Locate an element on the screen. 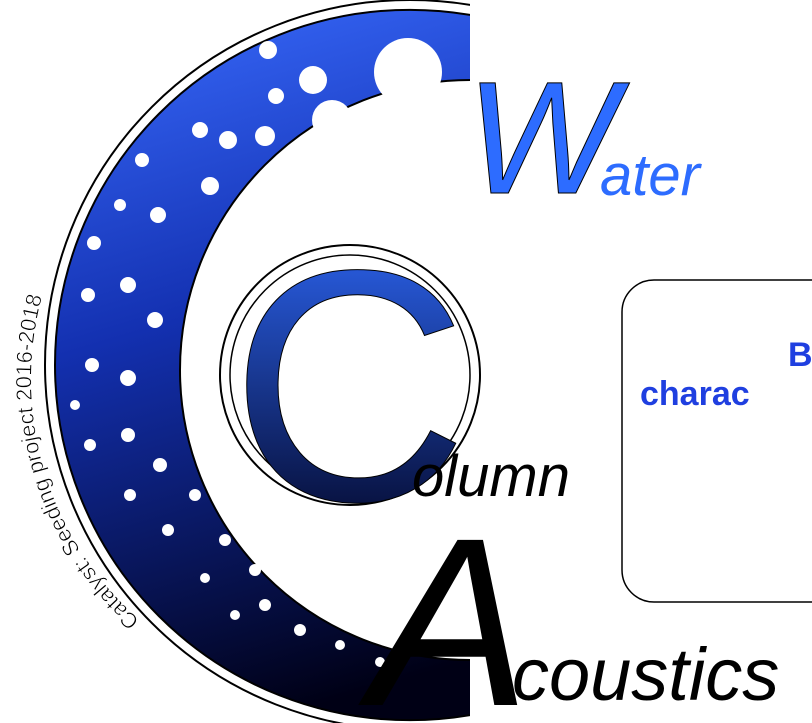 The image size is (812, 723). initial-c: C is located at coordinates (349, 385).